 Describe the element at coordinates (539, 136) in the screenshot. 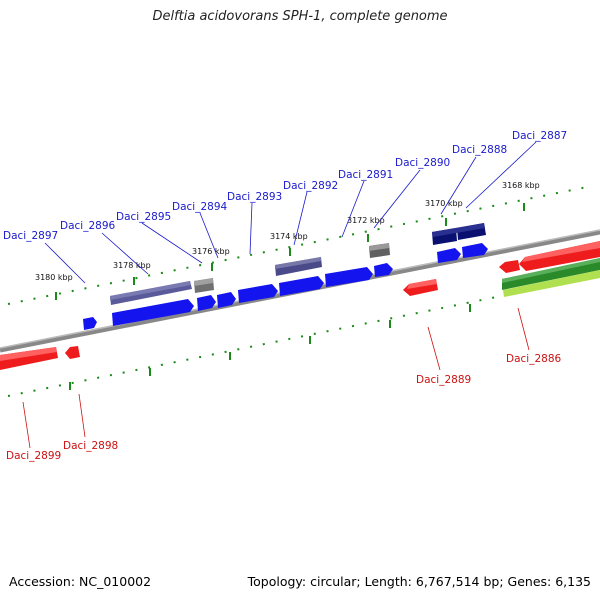

I see `gene-label-daci-2887: Daci_2887` at that location.